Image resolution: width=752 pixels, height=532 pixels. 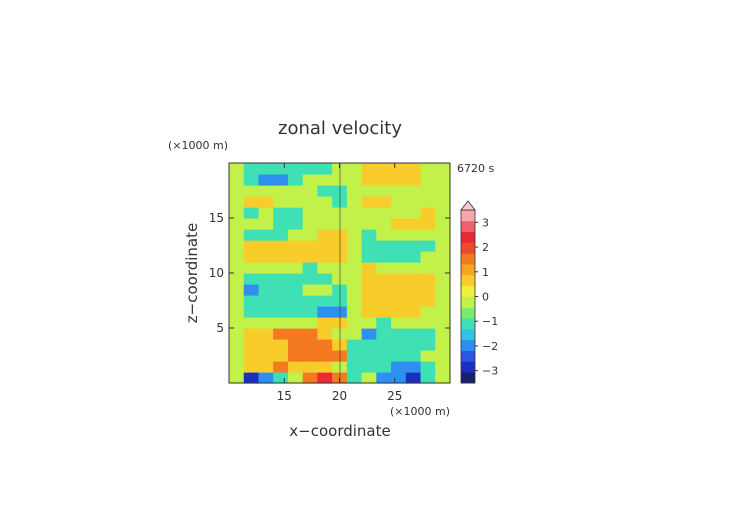 I want to click on y-tick-label: 15, so click(x=216, y=218).